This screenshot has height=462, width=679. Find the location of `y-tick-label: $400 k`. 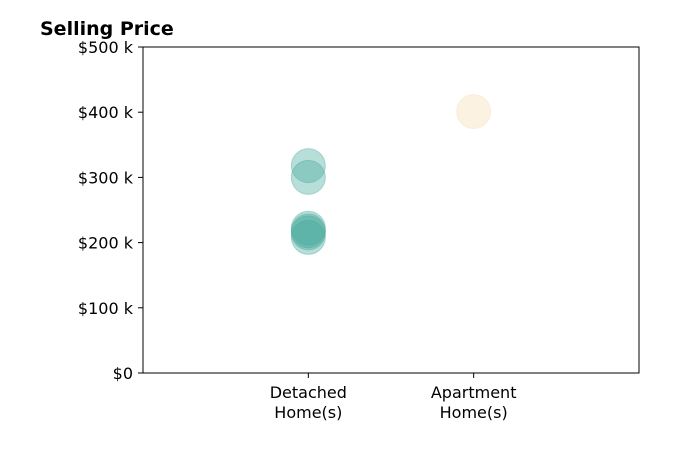

y-tick-label: $400 k is located at coordinates (106, 112).